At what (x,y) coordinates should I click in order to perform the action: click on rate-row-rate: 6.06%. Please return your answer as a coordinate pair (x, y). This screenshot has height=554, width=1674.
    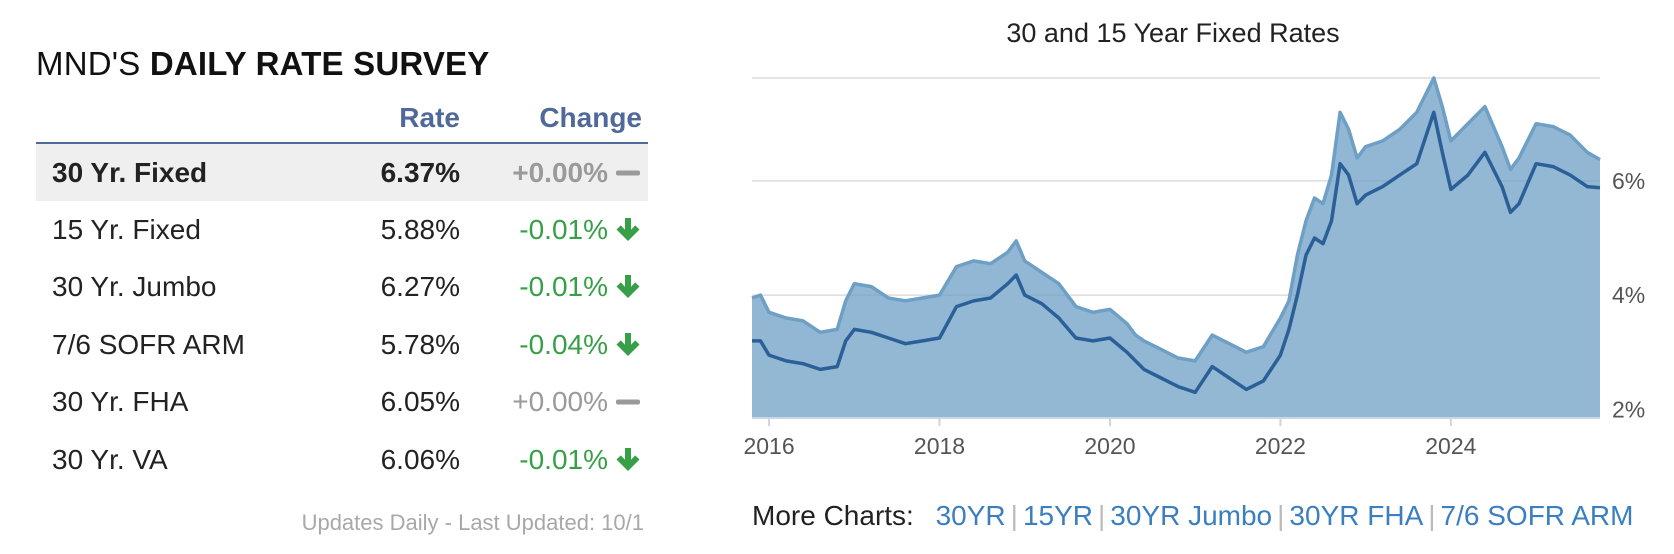
    Looking at the image, I should click on (420, 459).